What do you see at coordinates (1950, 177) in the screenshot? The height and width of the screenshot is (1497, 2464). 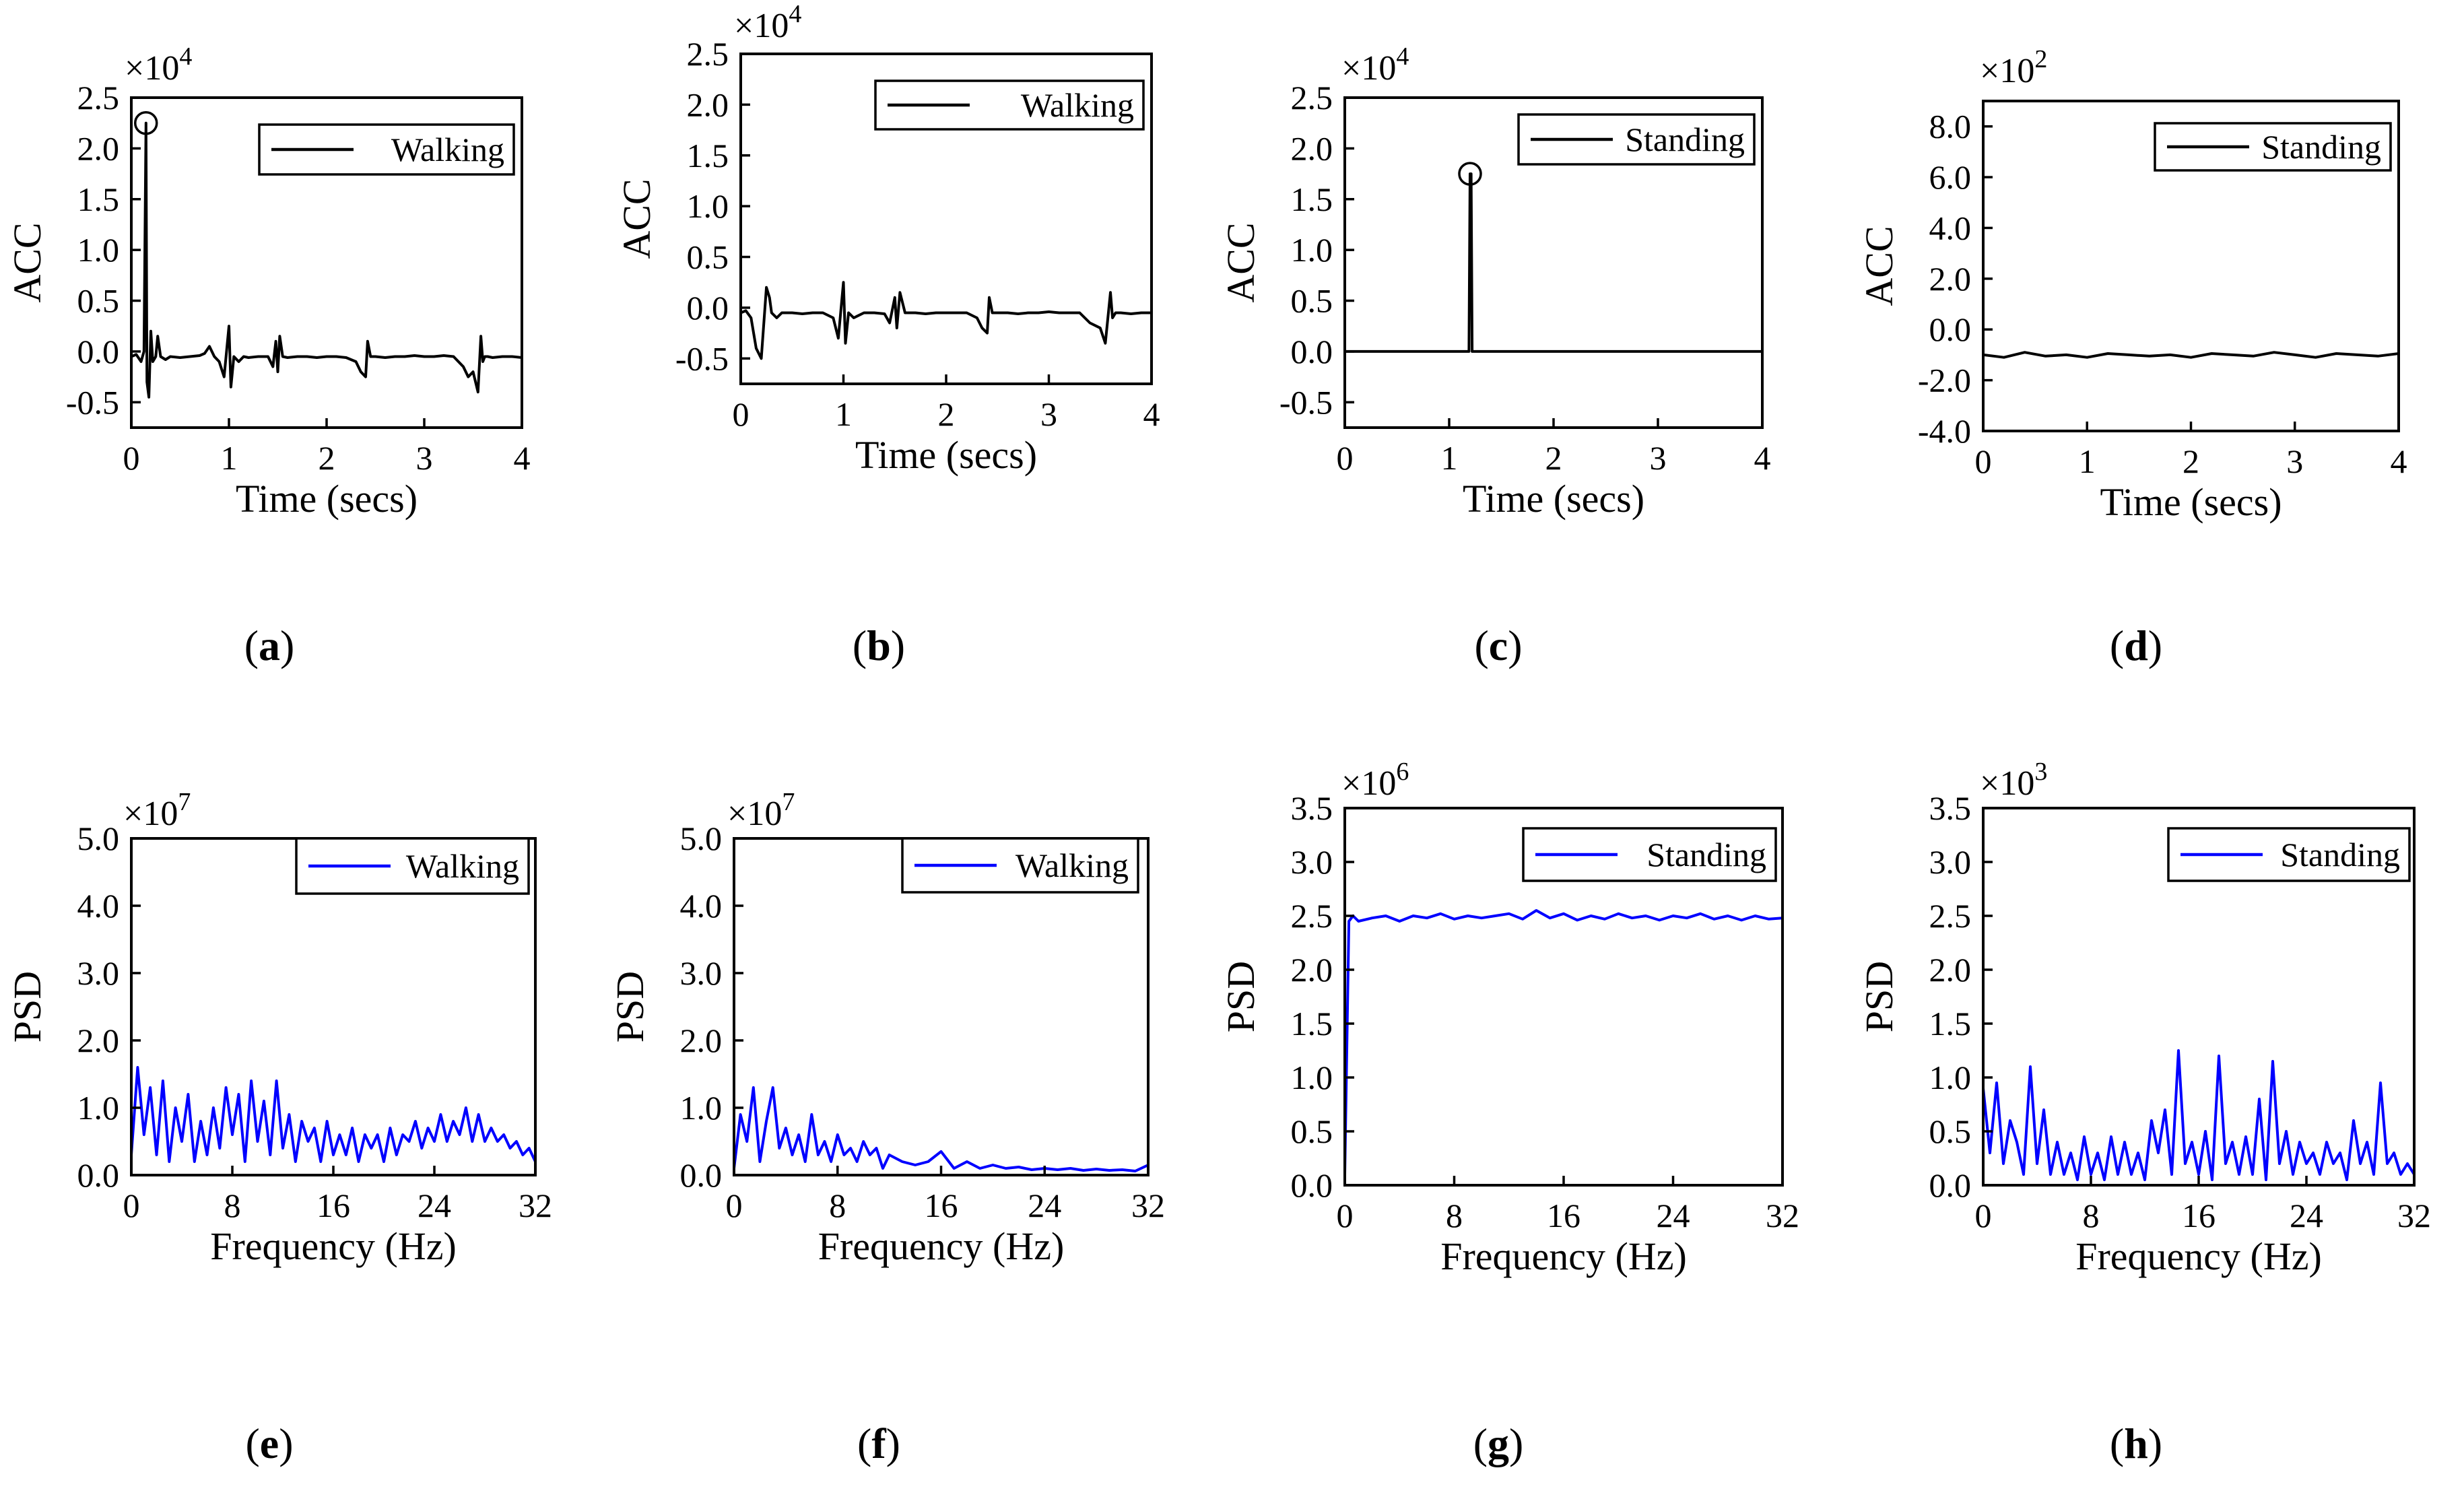 I see `y-tick-label: 6.0` at bounding box center [1950, 177].